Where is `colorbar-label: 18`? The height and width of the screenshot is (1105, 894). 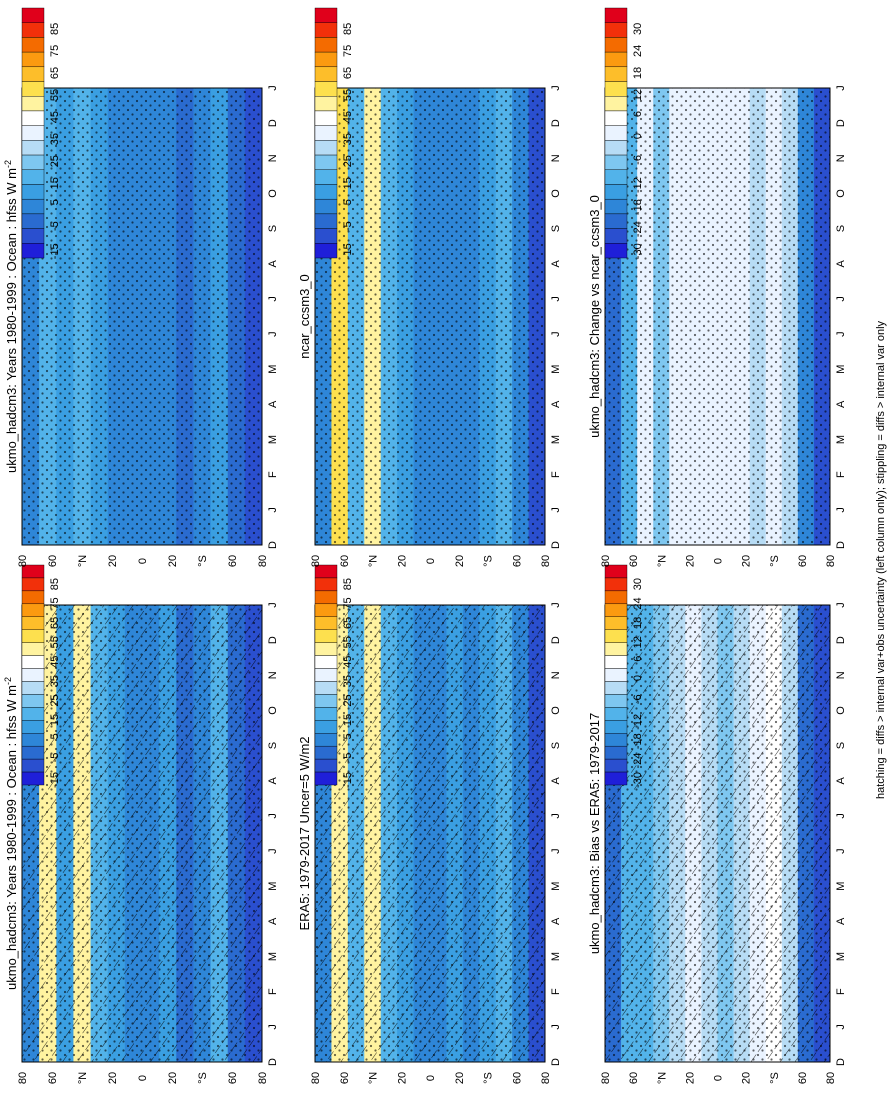 colorbar-label: 18 is located at coordinates (638, 73).